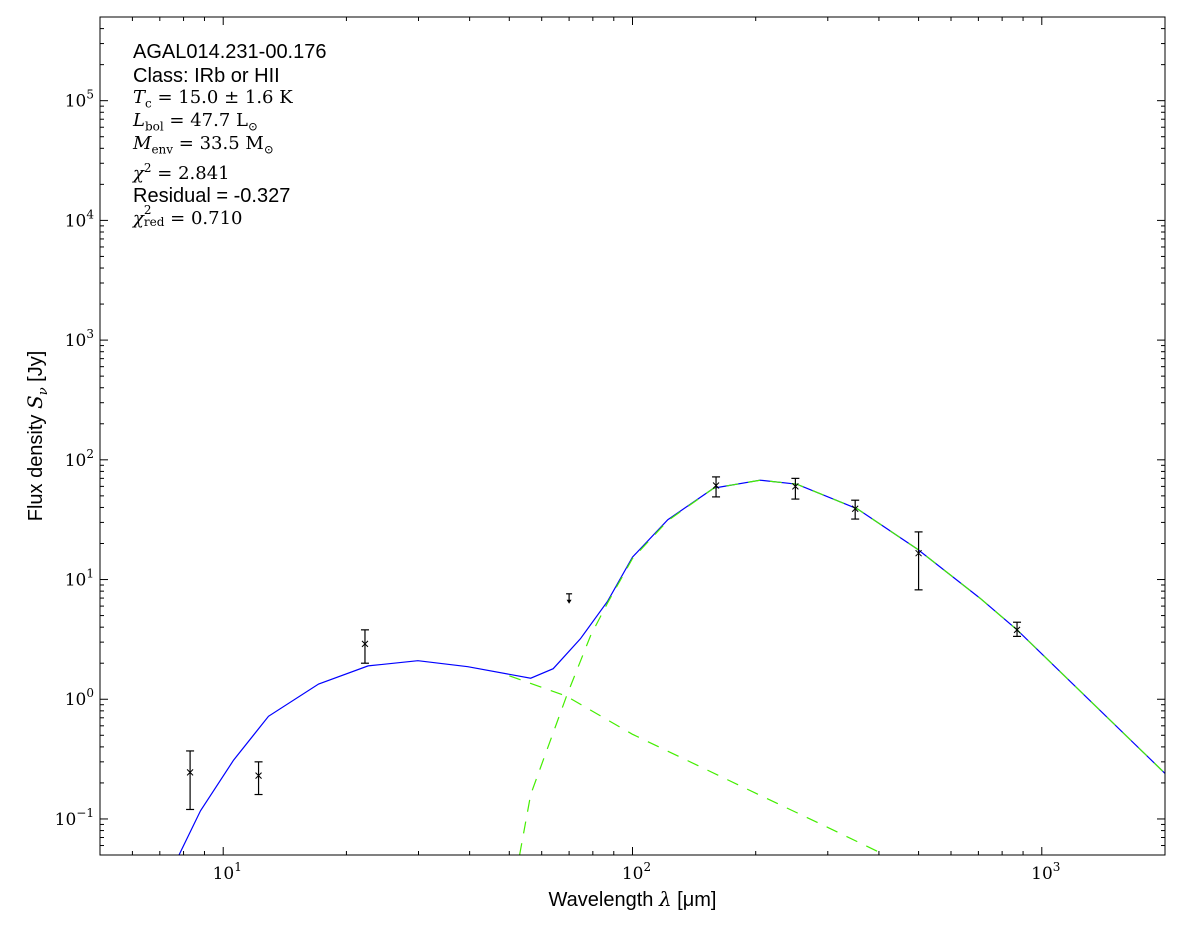 The image size is (1200, 933). Describe the element at coordinates (203, 218) in the screenshot. I see `chi2red-value: = 0.710` at that location.